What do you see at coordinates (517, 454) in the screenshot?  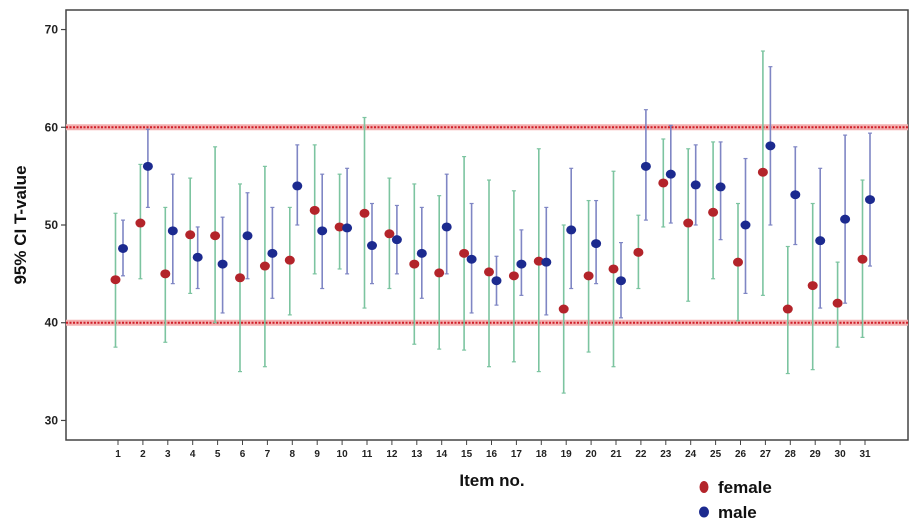 I see `x-tick-label: 17` at bounding box center [517, 454].